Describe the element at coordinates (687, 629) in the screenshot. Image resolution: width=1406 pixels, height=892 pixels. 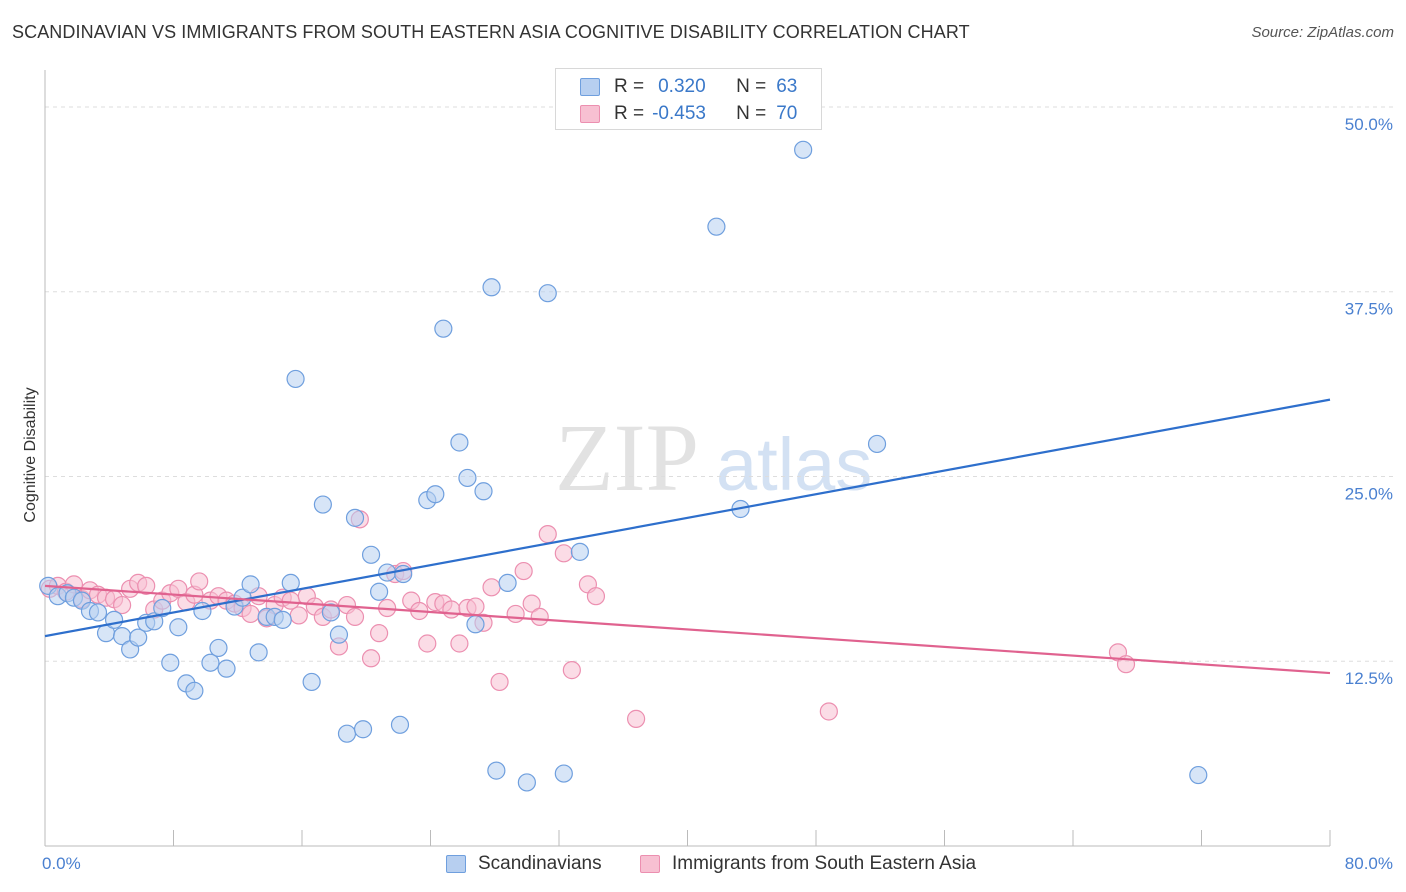
I see `trend-line-immigrants` at that location.